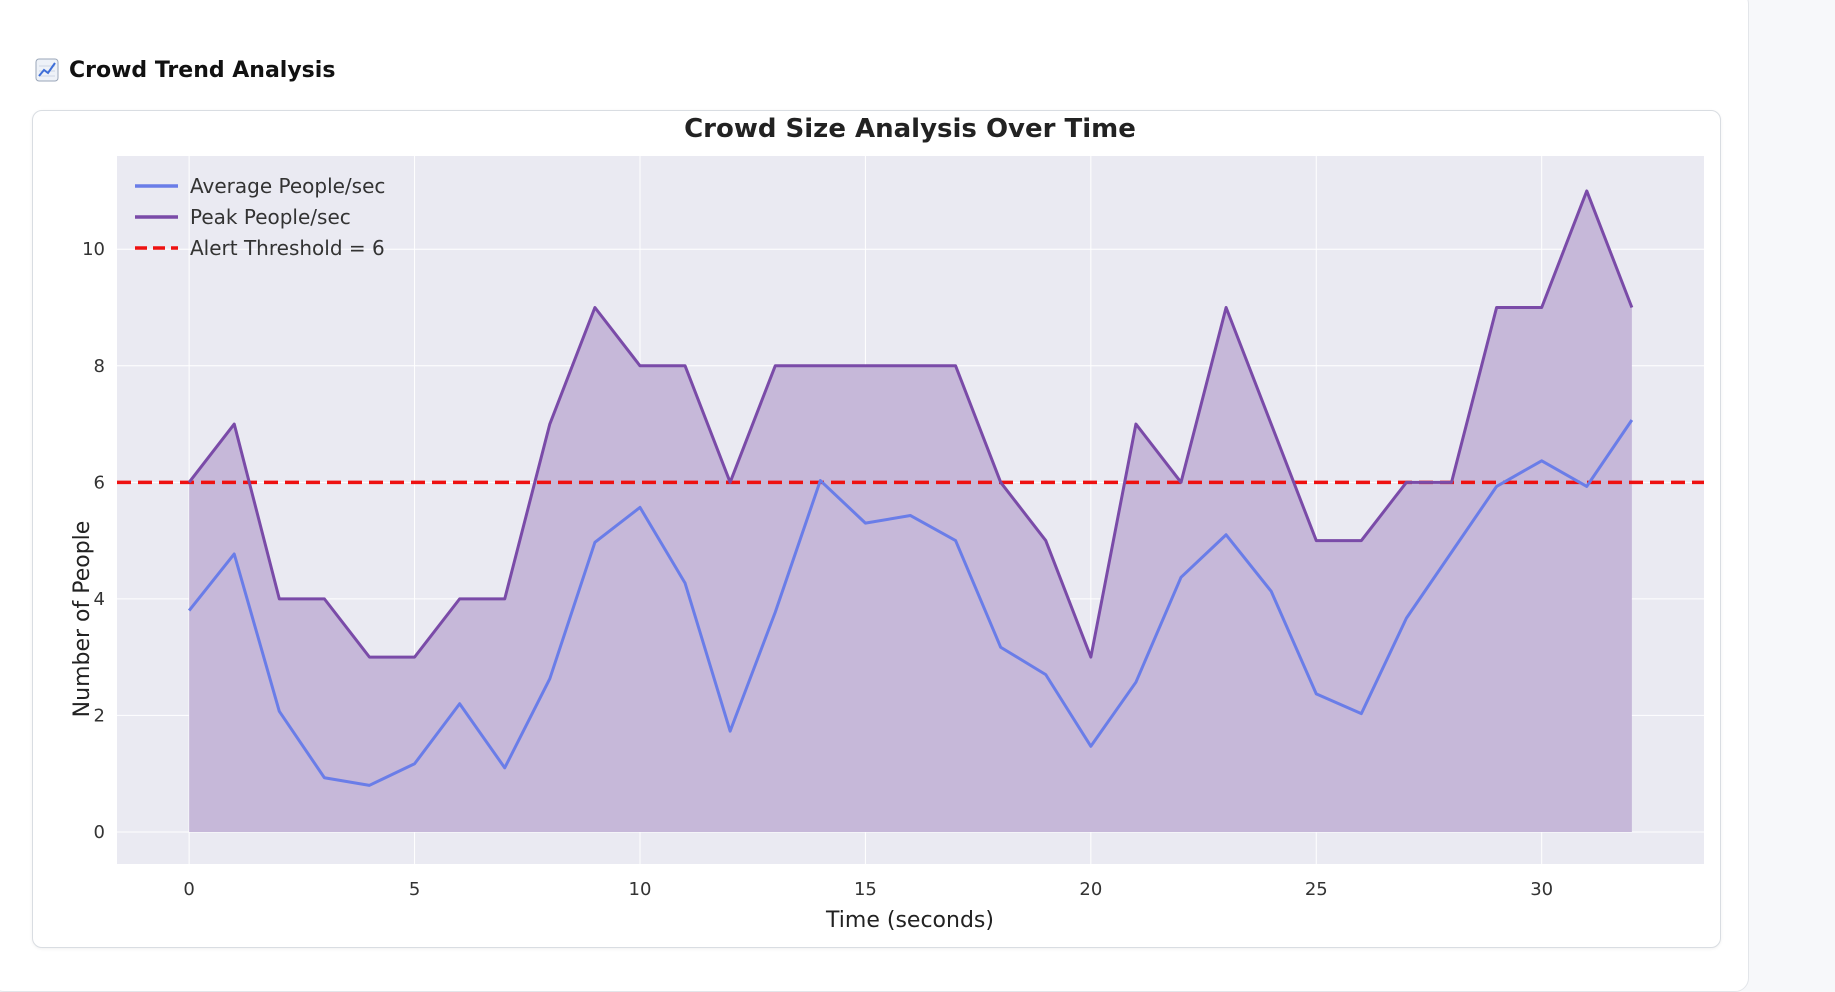 The image size is (1835, 992). What do you see at coordinates (414, 889) in the screenshot?
I see `x-tick-label: 5` at bounding box center [414, 889].